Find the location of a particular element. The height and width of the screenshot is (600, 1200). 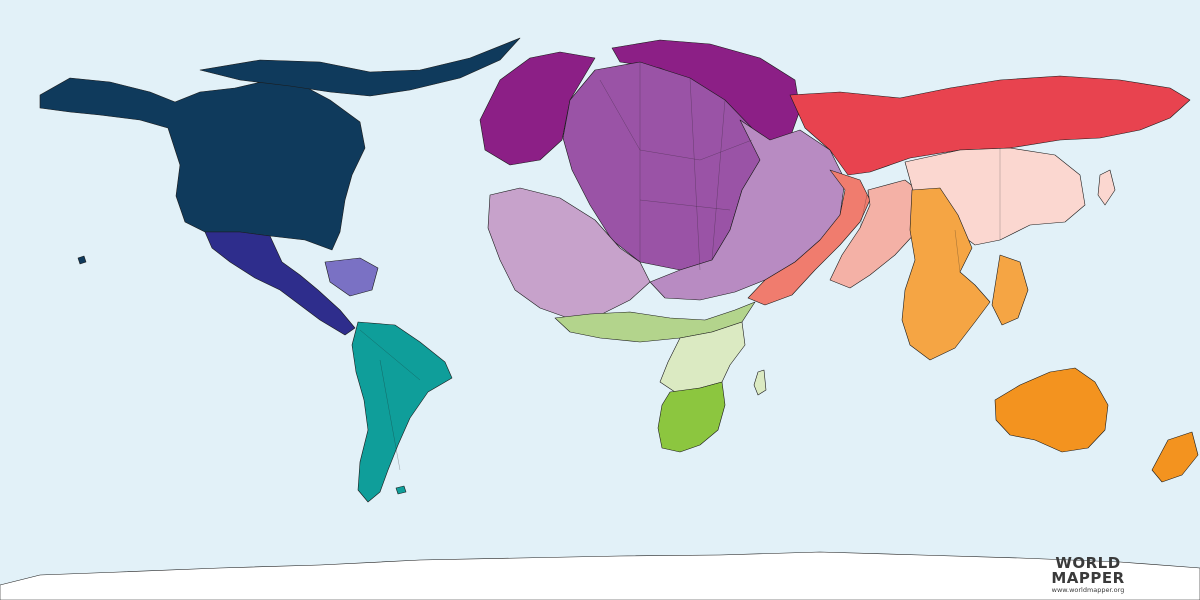

region-russia is located at coordinates (990, 125).